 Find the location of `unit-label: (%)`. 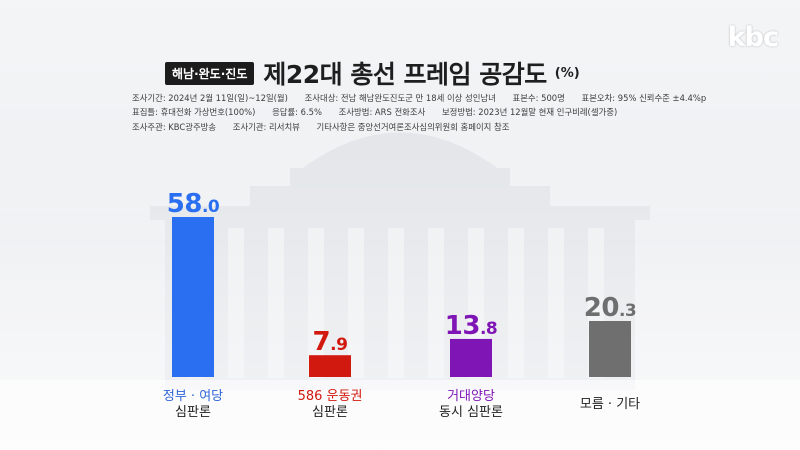

unit-label: (%) is located at coordinates (567, 73).